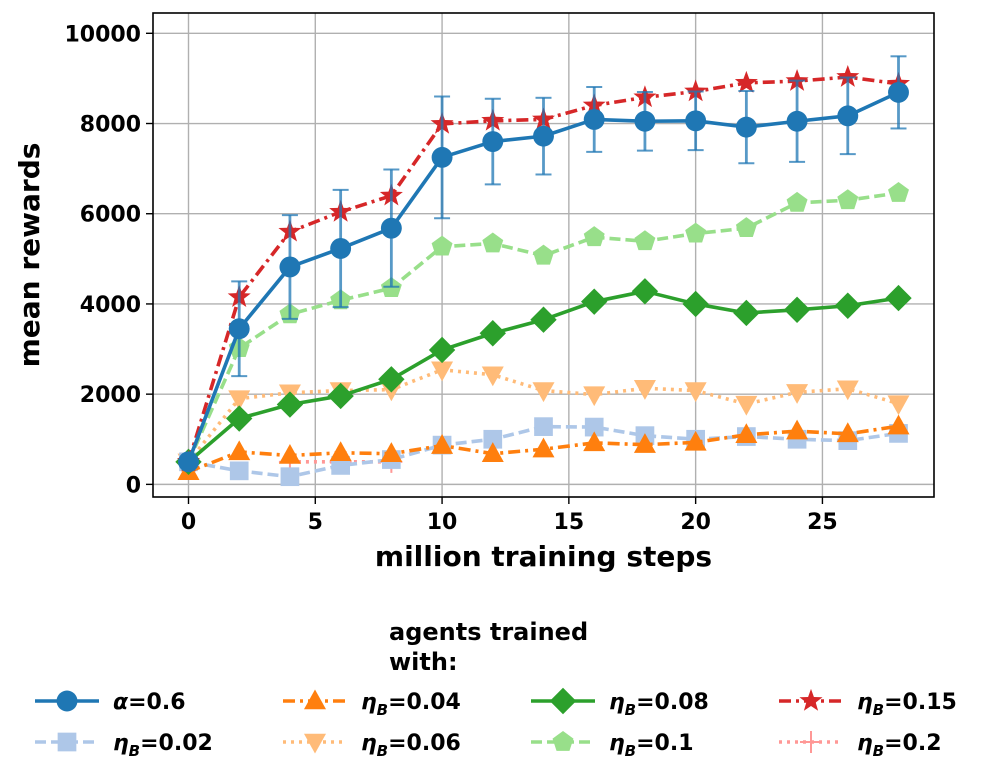 Image resolution: width=996 pixels, height=783 pixels. I want to click on legend-entry-alpha_0.6: α=0.6, so click(110, 702).